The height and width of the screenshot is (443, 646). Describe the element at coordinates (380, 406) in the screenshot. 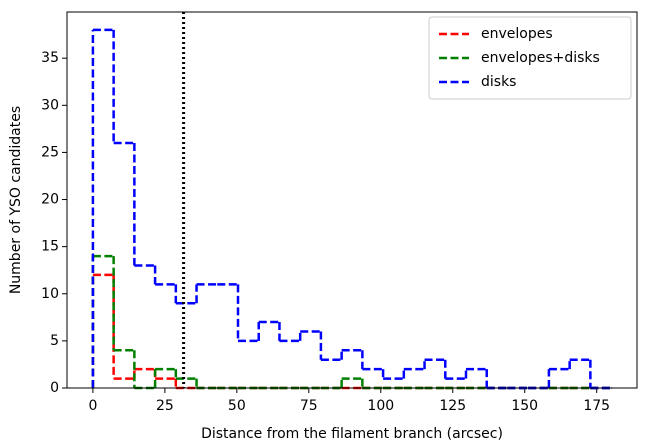

I see `x-tick-label: 100` at that location.